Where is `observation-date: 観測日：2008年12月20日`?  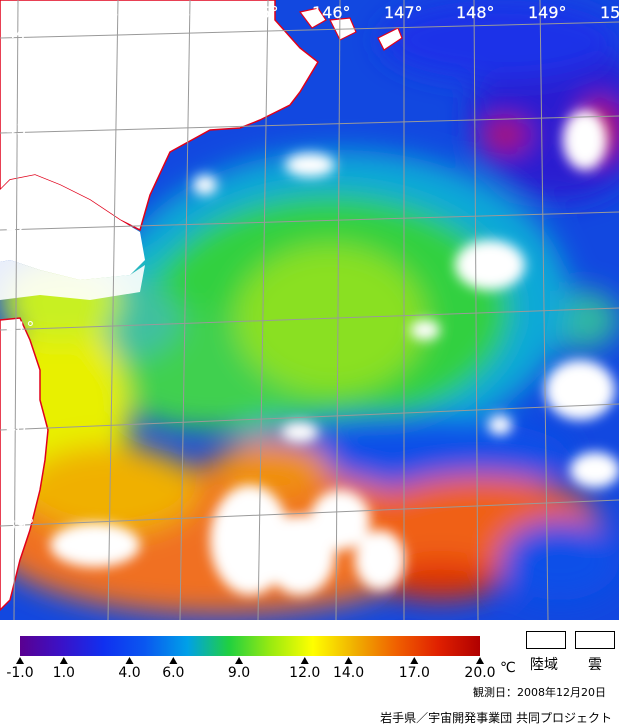
observation-date: 観測日：2008年12月20日 is located at coordinates (539, 692).